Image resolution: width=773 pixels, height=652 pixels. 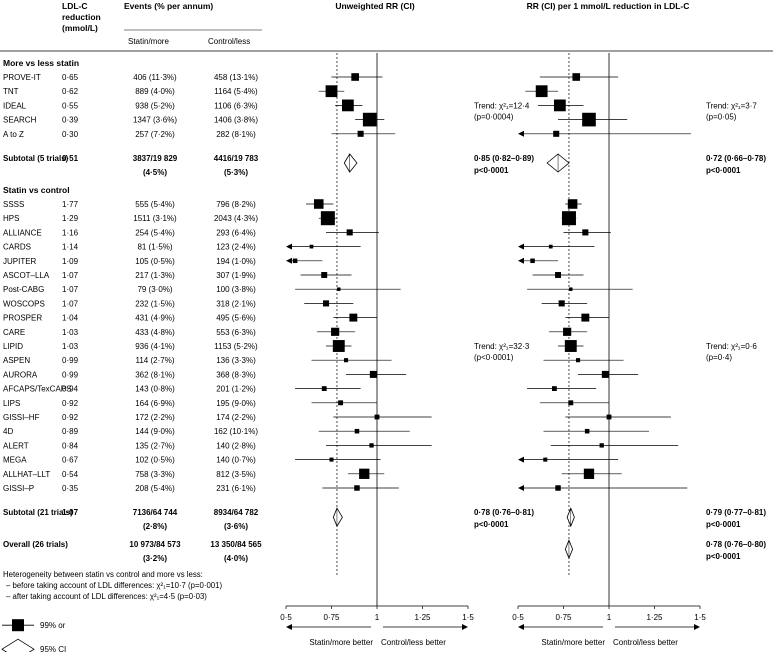 What do you see at coordinates (236, 303) in the screenshot?
I see `trial-control-events: 318 (2·1%)` at bounding box center [236, 303].